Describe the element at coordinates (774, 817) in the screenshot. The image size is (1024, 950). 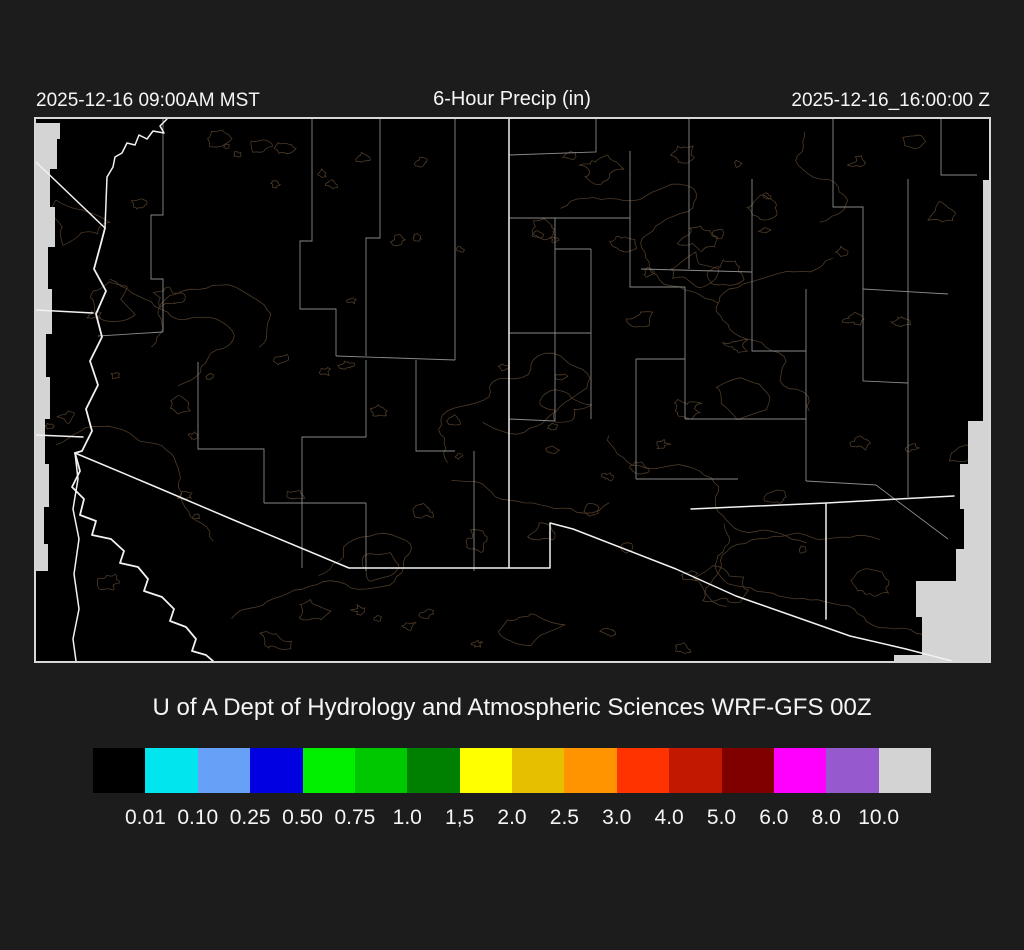
I see `colorbar-tick-label: 6.0` at that location.